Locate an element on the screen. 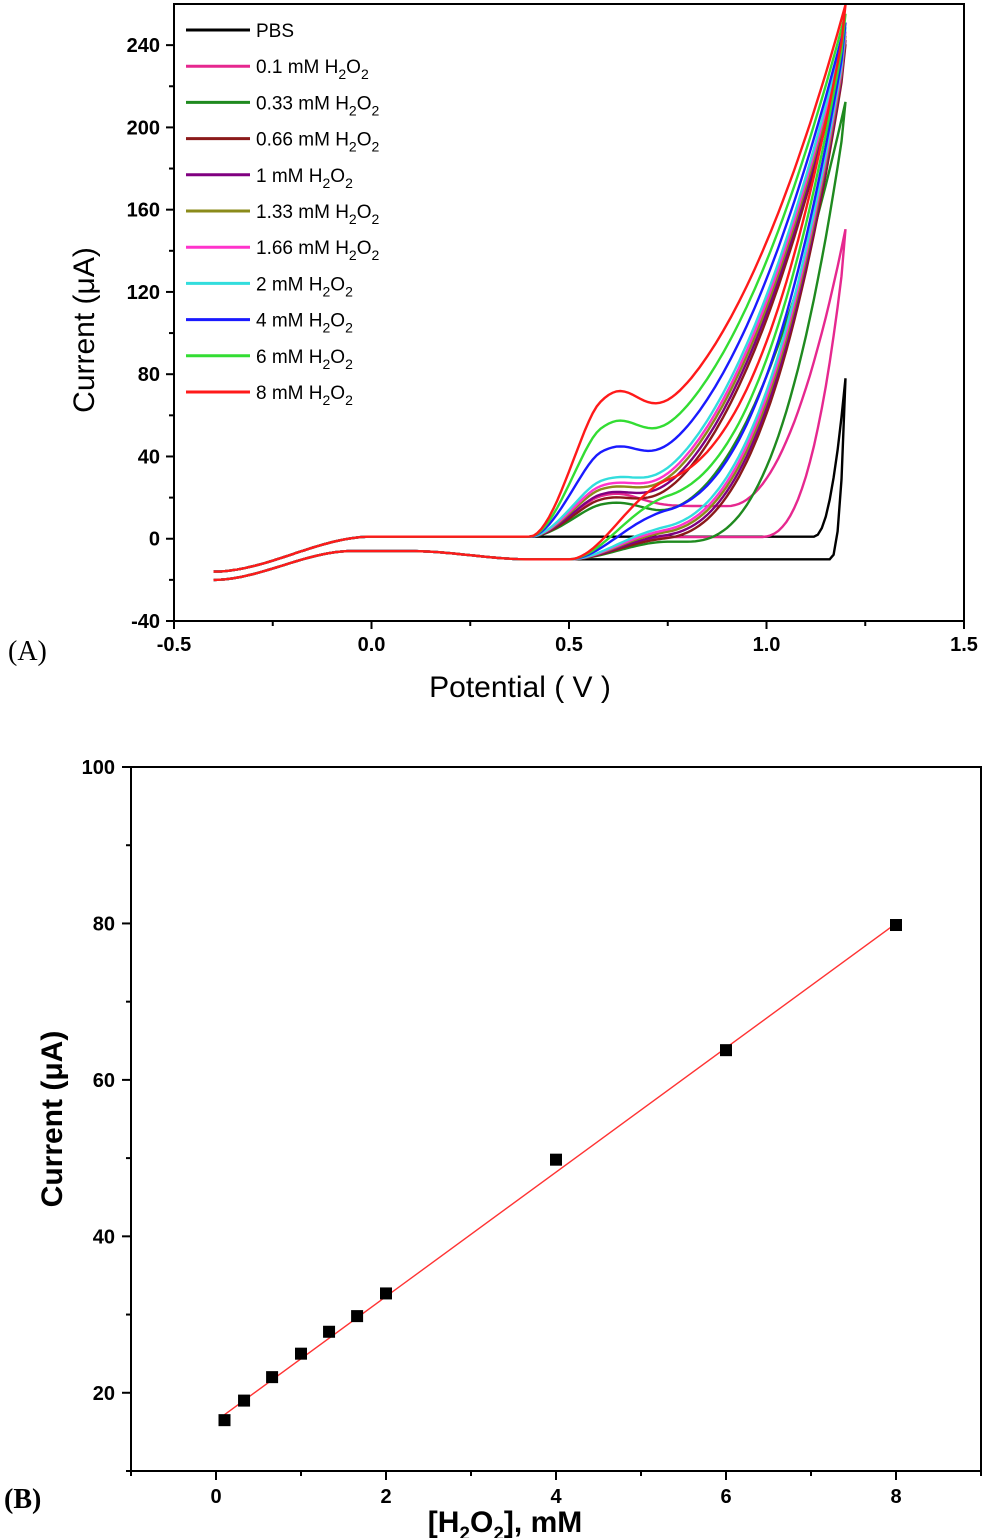 This screenshot has height=1538, width=1000. chart-a-x-tick-label: -0.5 is located at coordinates (174, 645).